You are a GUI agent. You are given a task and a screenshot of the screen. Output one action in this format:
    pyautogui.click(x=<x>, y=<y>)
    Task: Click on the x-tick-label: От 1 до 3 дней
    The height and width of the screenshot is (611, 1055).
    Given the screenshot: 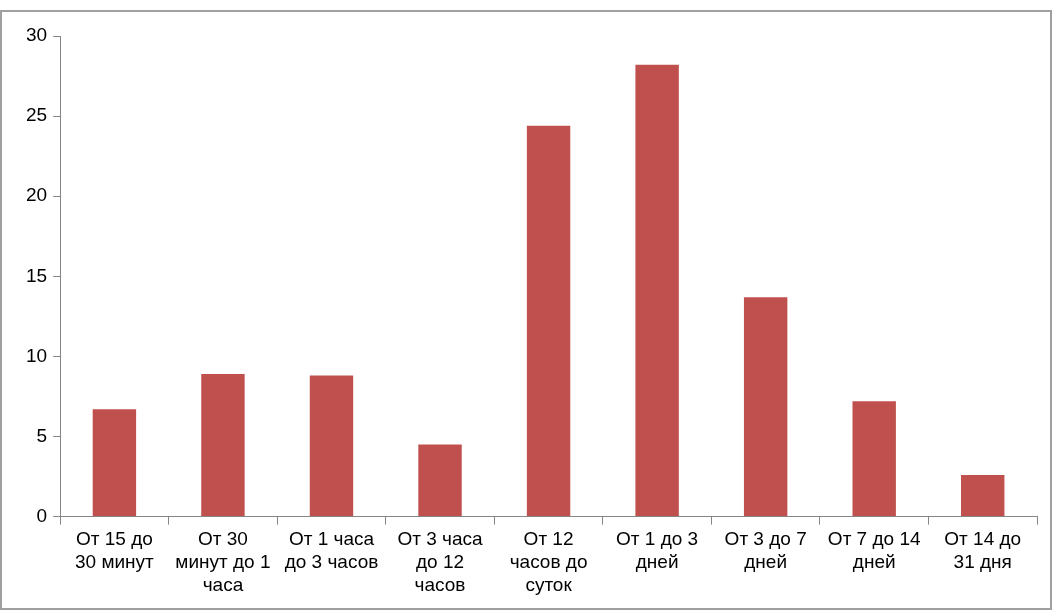 What is the action you would take?
    pyautogui.click(x=657, y=550)
    